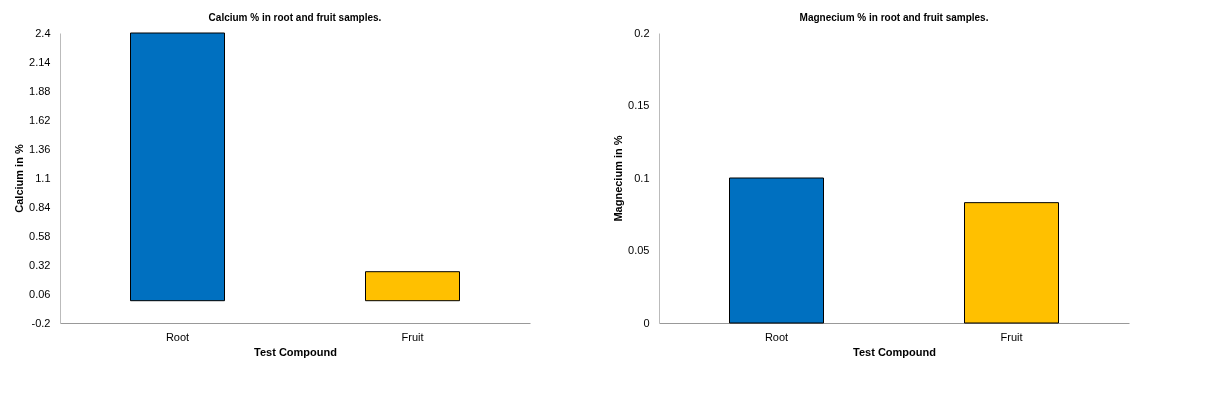 The height and width of the screenshot is (417, 1213). I want to click on chart-title: Magnecium % in root and fruit samples., so click(894, 17).